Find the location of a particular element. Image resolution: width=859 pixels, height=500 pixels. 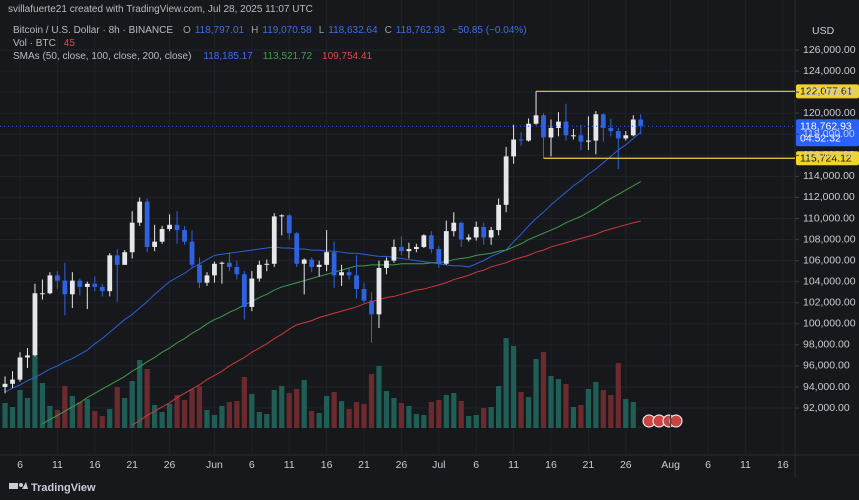

y-tick-label: 92,000.00 is located at coordinates (826, 408).